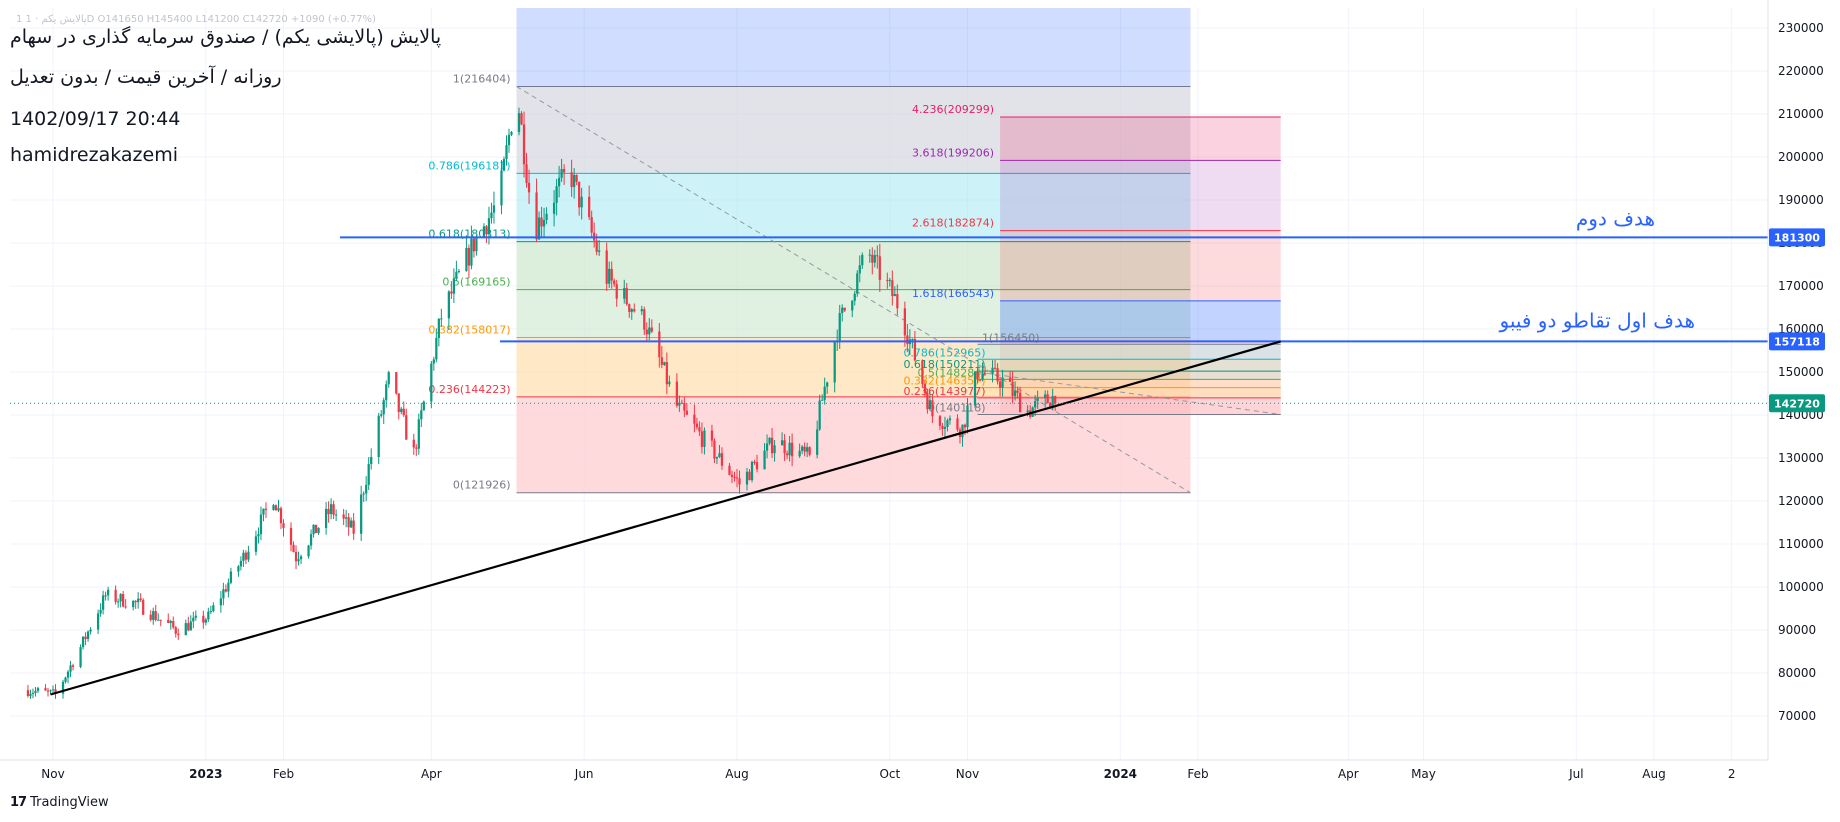 This screenshot has width=1840, height=822. What do you see at coordinates (1653, 774) in the screenshot?
I see `time-tick-label: Aug` at bounding box center [1653, 774].